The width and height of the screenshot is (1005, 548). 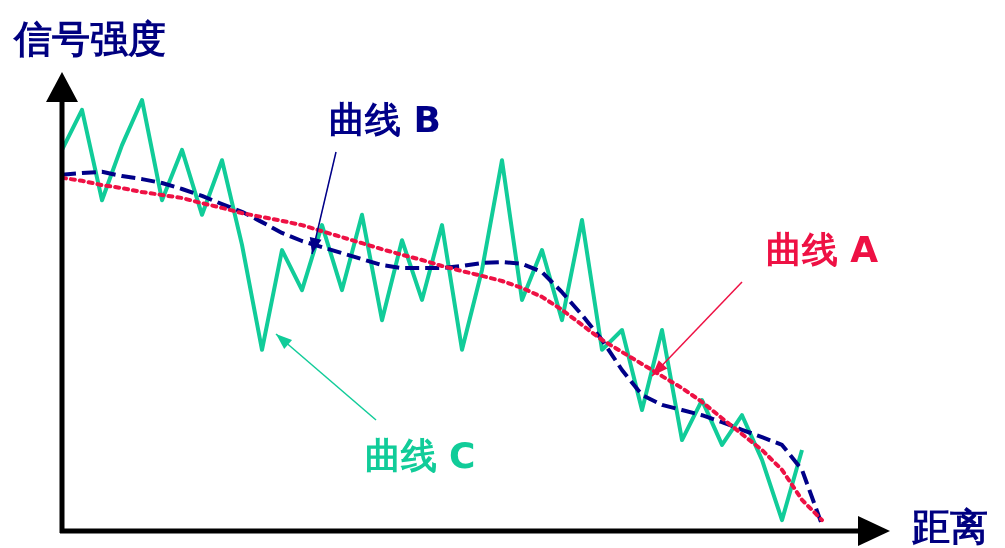 What do you see at coordinates (385, 119) in the screenshot?
I see `text: 曲线 B` at bounding box center [385, 119].